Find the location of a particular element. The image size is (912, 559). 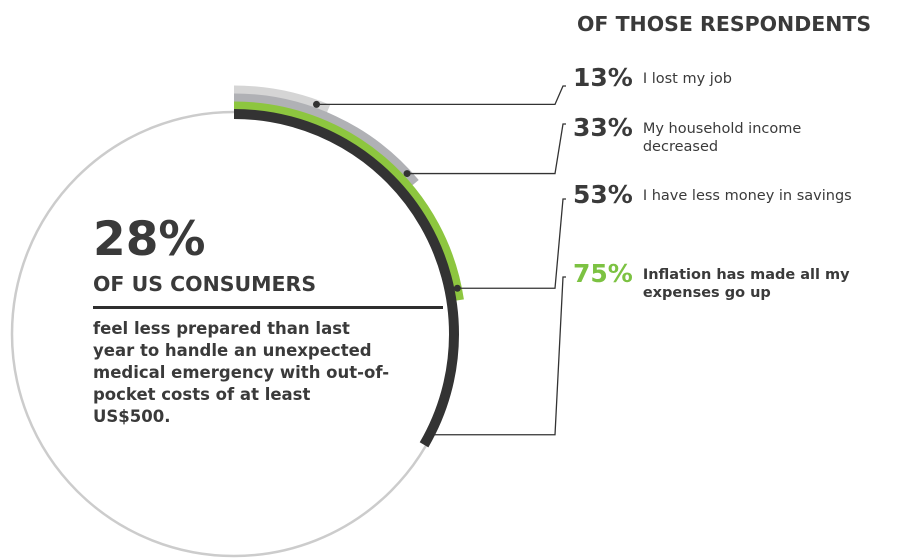

stat-lost-job: 13% I lost my job is located at coordinates (708, 78).